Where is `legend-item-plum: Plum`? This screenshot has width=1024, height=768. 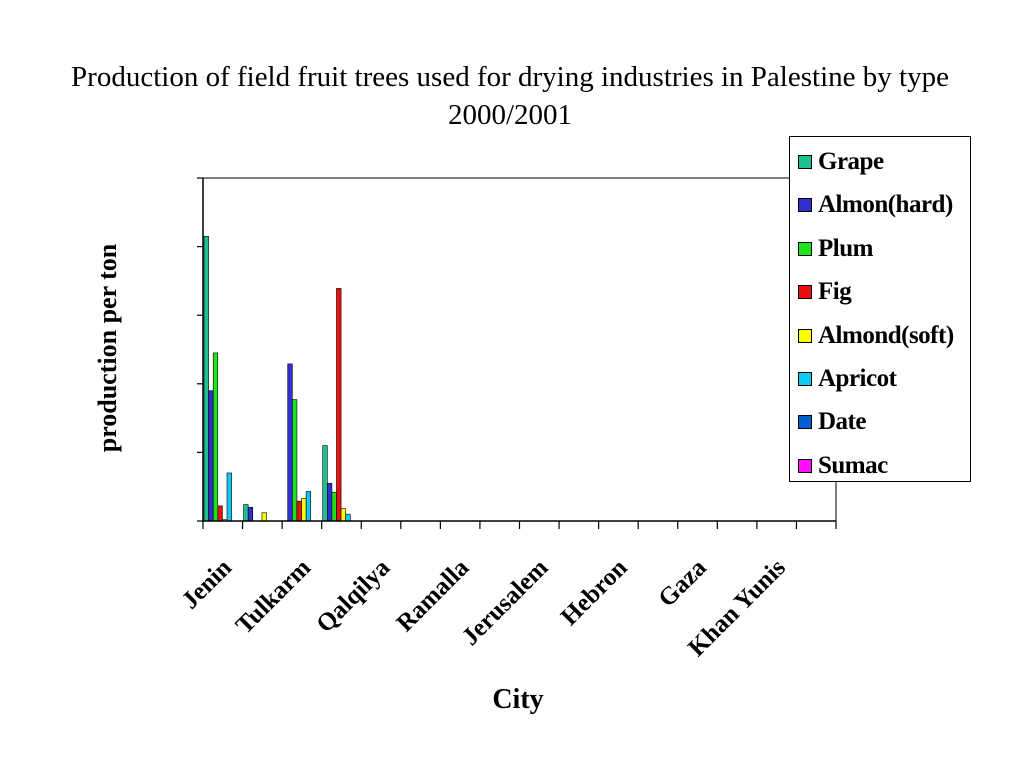 legend-item-plum: Plum is located at coordinates (835, 249).